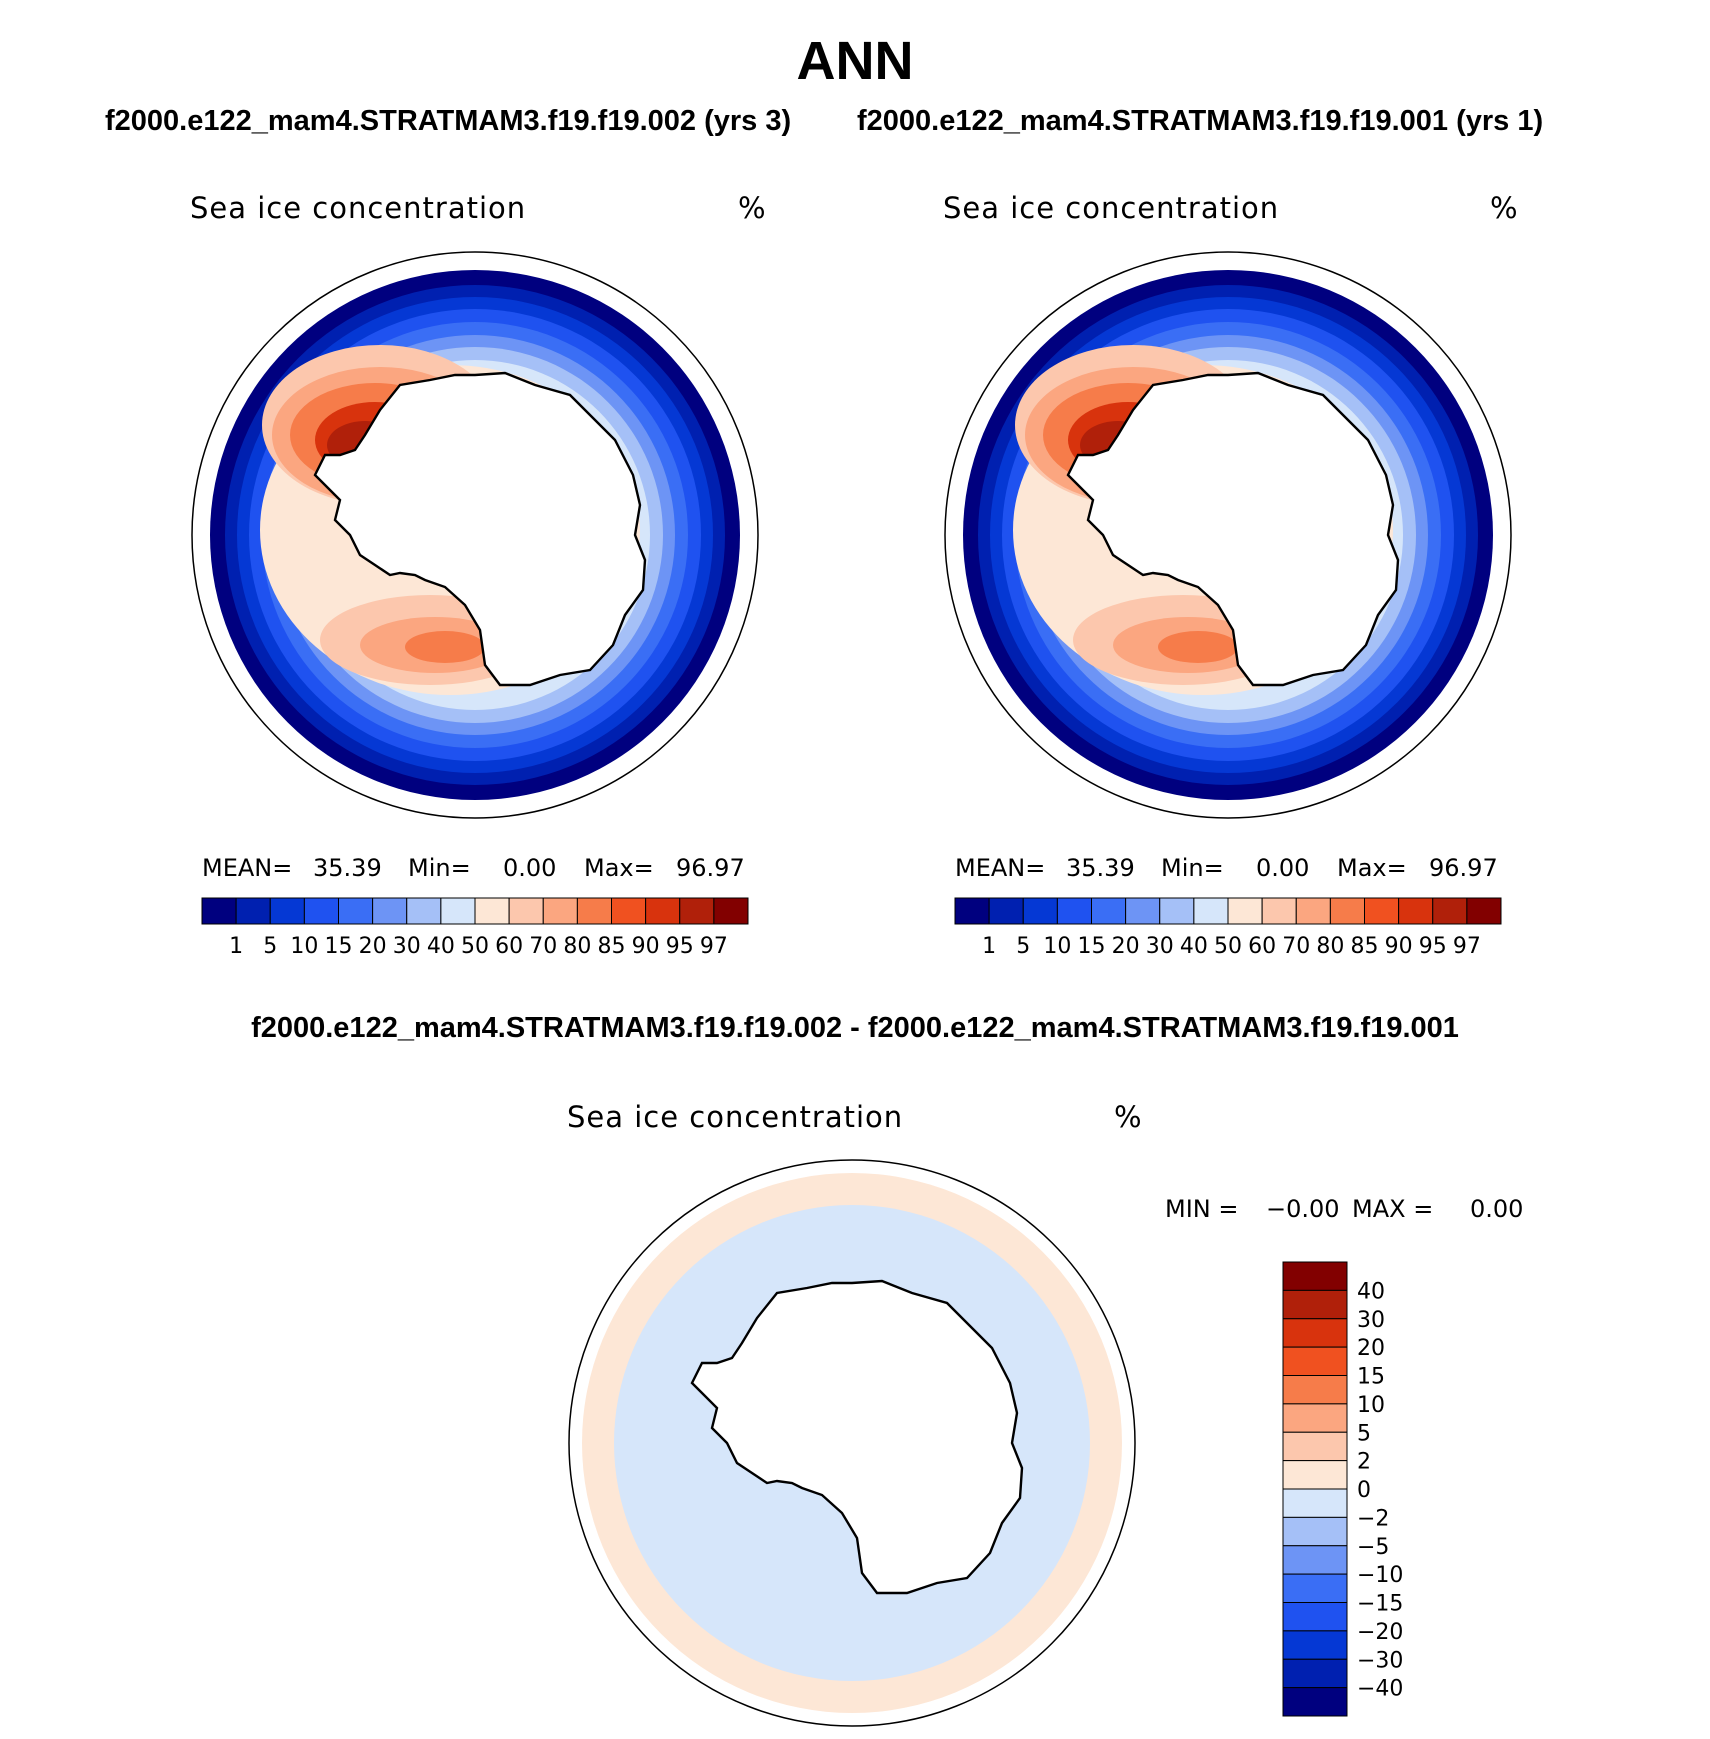  I want to click on panel1-variable-label: Sea ice concentration, so click(358, 208).